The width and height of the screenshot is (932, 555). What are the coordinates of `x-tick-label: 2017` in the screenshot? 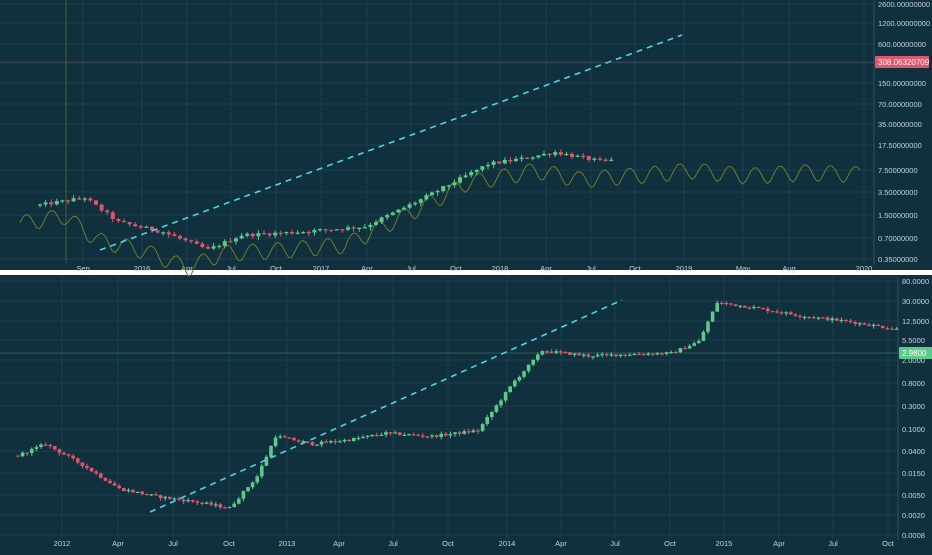 It's located at (321, 268).